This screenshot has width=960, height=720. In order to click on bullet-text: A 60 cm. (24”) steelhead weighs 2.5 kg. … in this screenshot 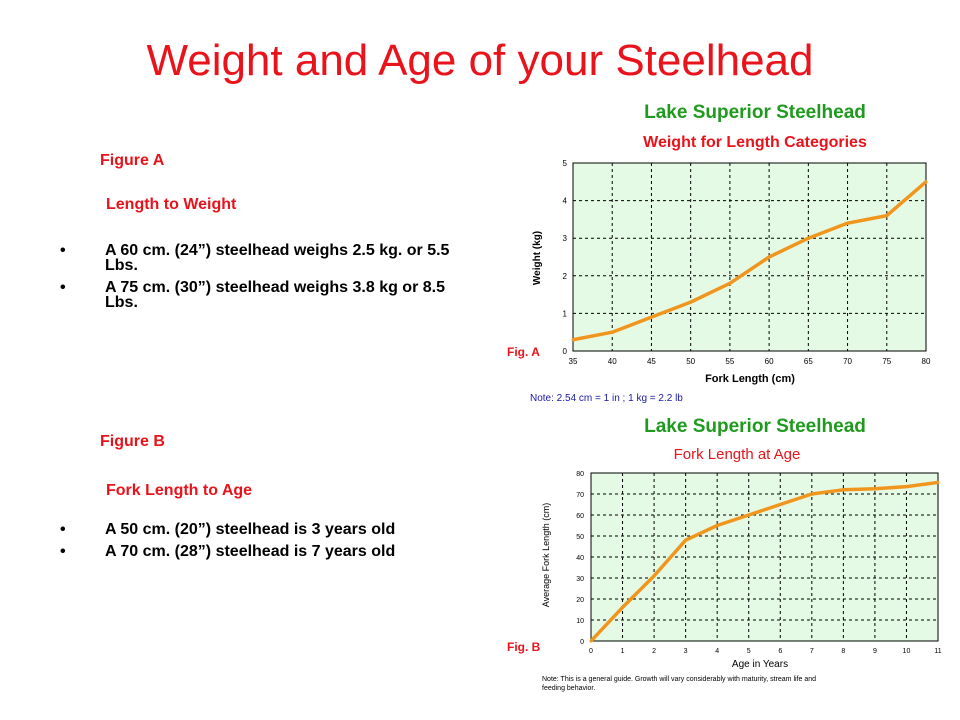, I will do `click(277, 258)`.